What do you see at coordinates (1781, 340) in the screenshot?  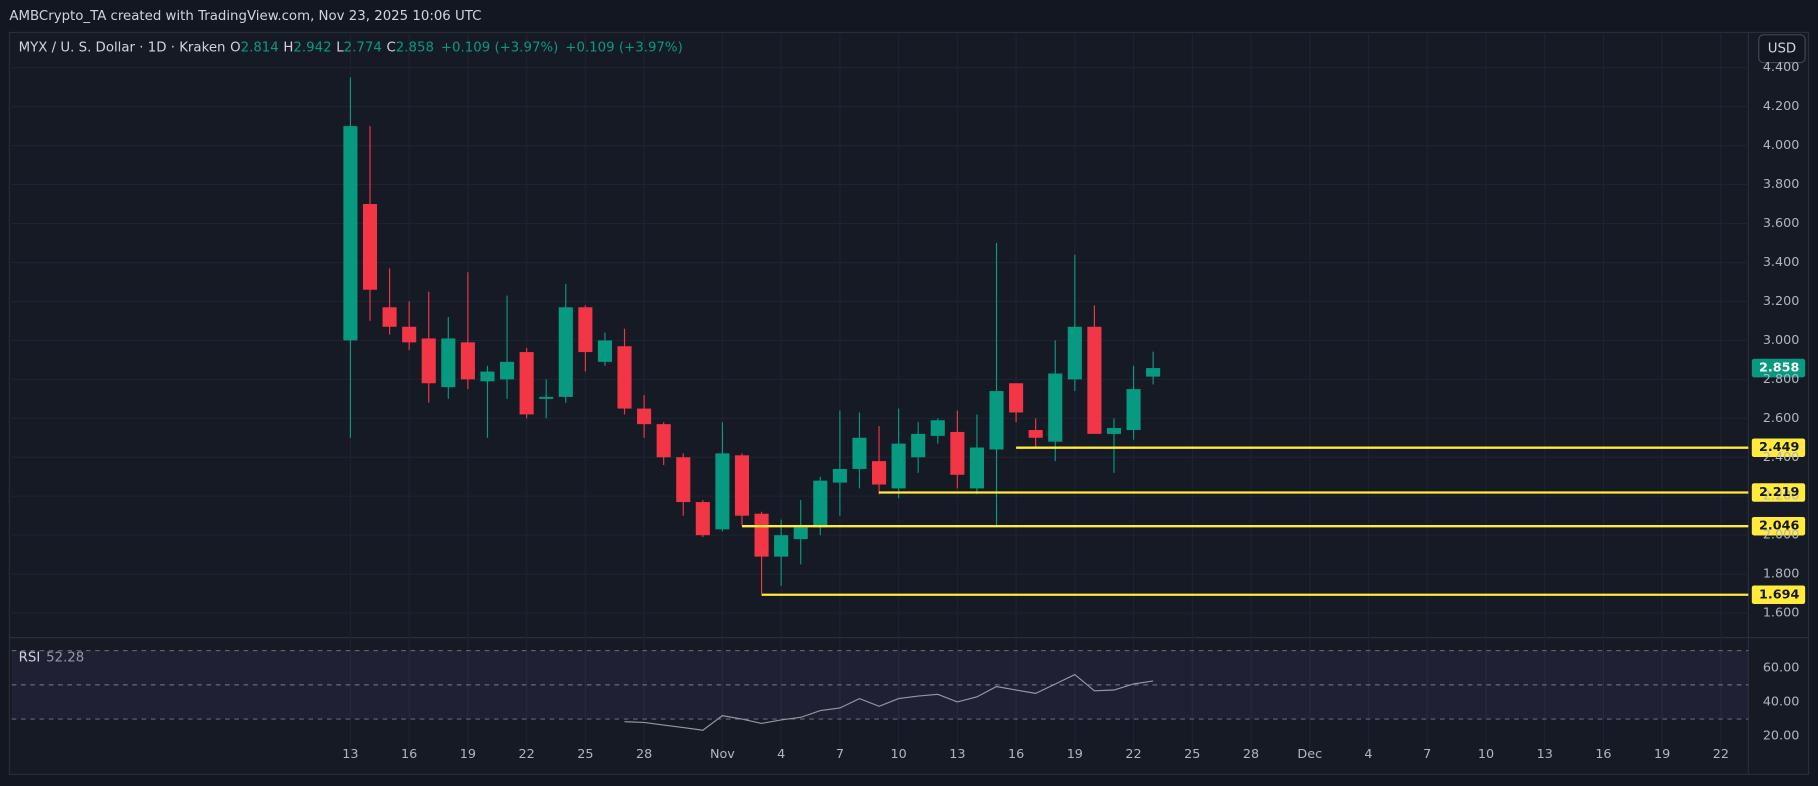 I see `y-tick-label: 3.000` at bounding box center [1781, 340].